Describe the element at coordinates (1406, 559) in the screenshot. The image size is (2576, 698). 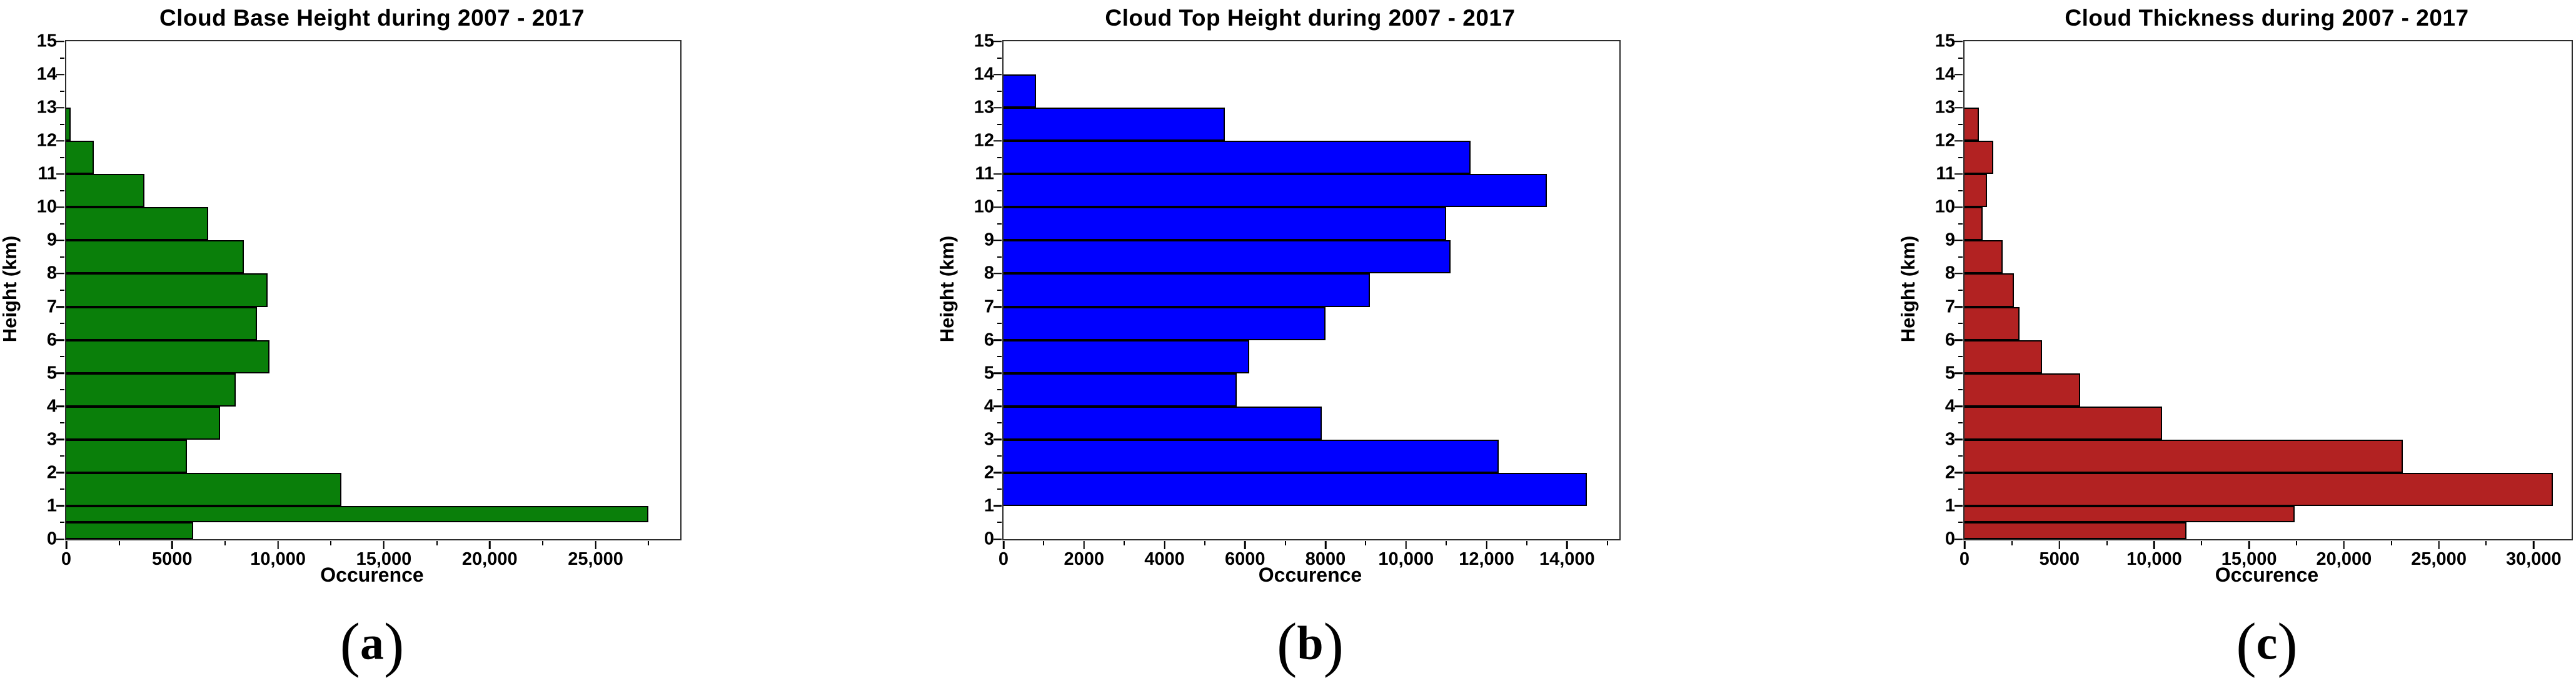
I see `x-tick-label: 10,000` at that location.